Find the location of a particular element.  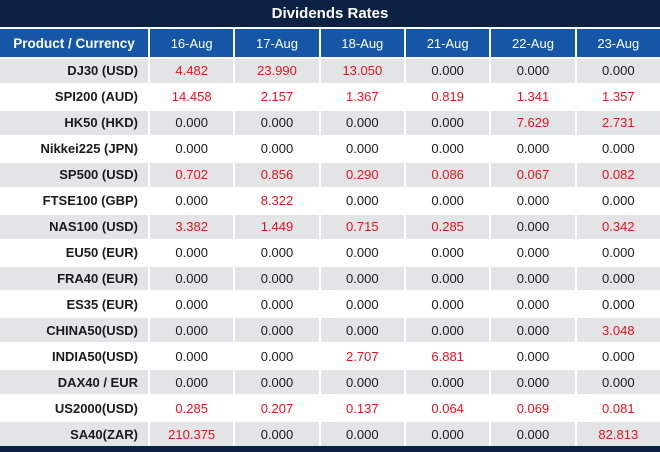

value-cell: 23.990 is located at coordinates (275, 71).